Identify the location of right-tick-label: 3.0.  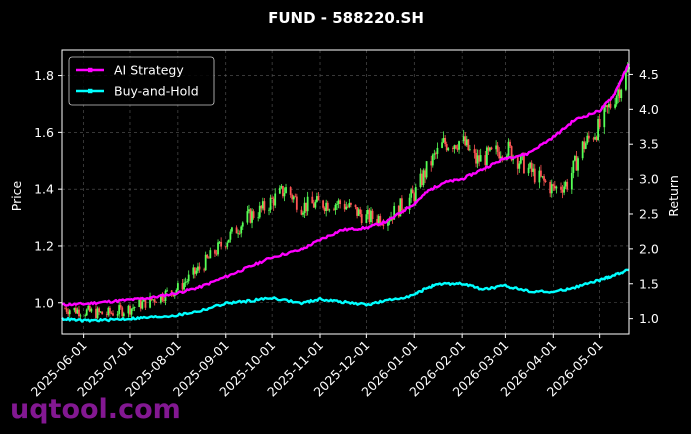
(649, 179).